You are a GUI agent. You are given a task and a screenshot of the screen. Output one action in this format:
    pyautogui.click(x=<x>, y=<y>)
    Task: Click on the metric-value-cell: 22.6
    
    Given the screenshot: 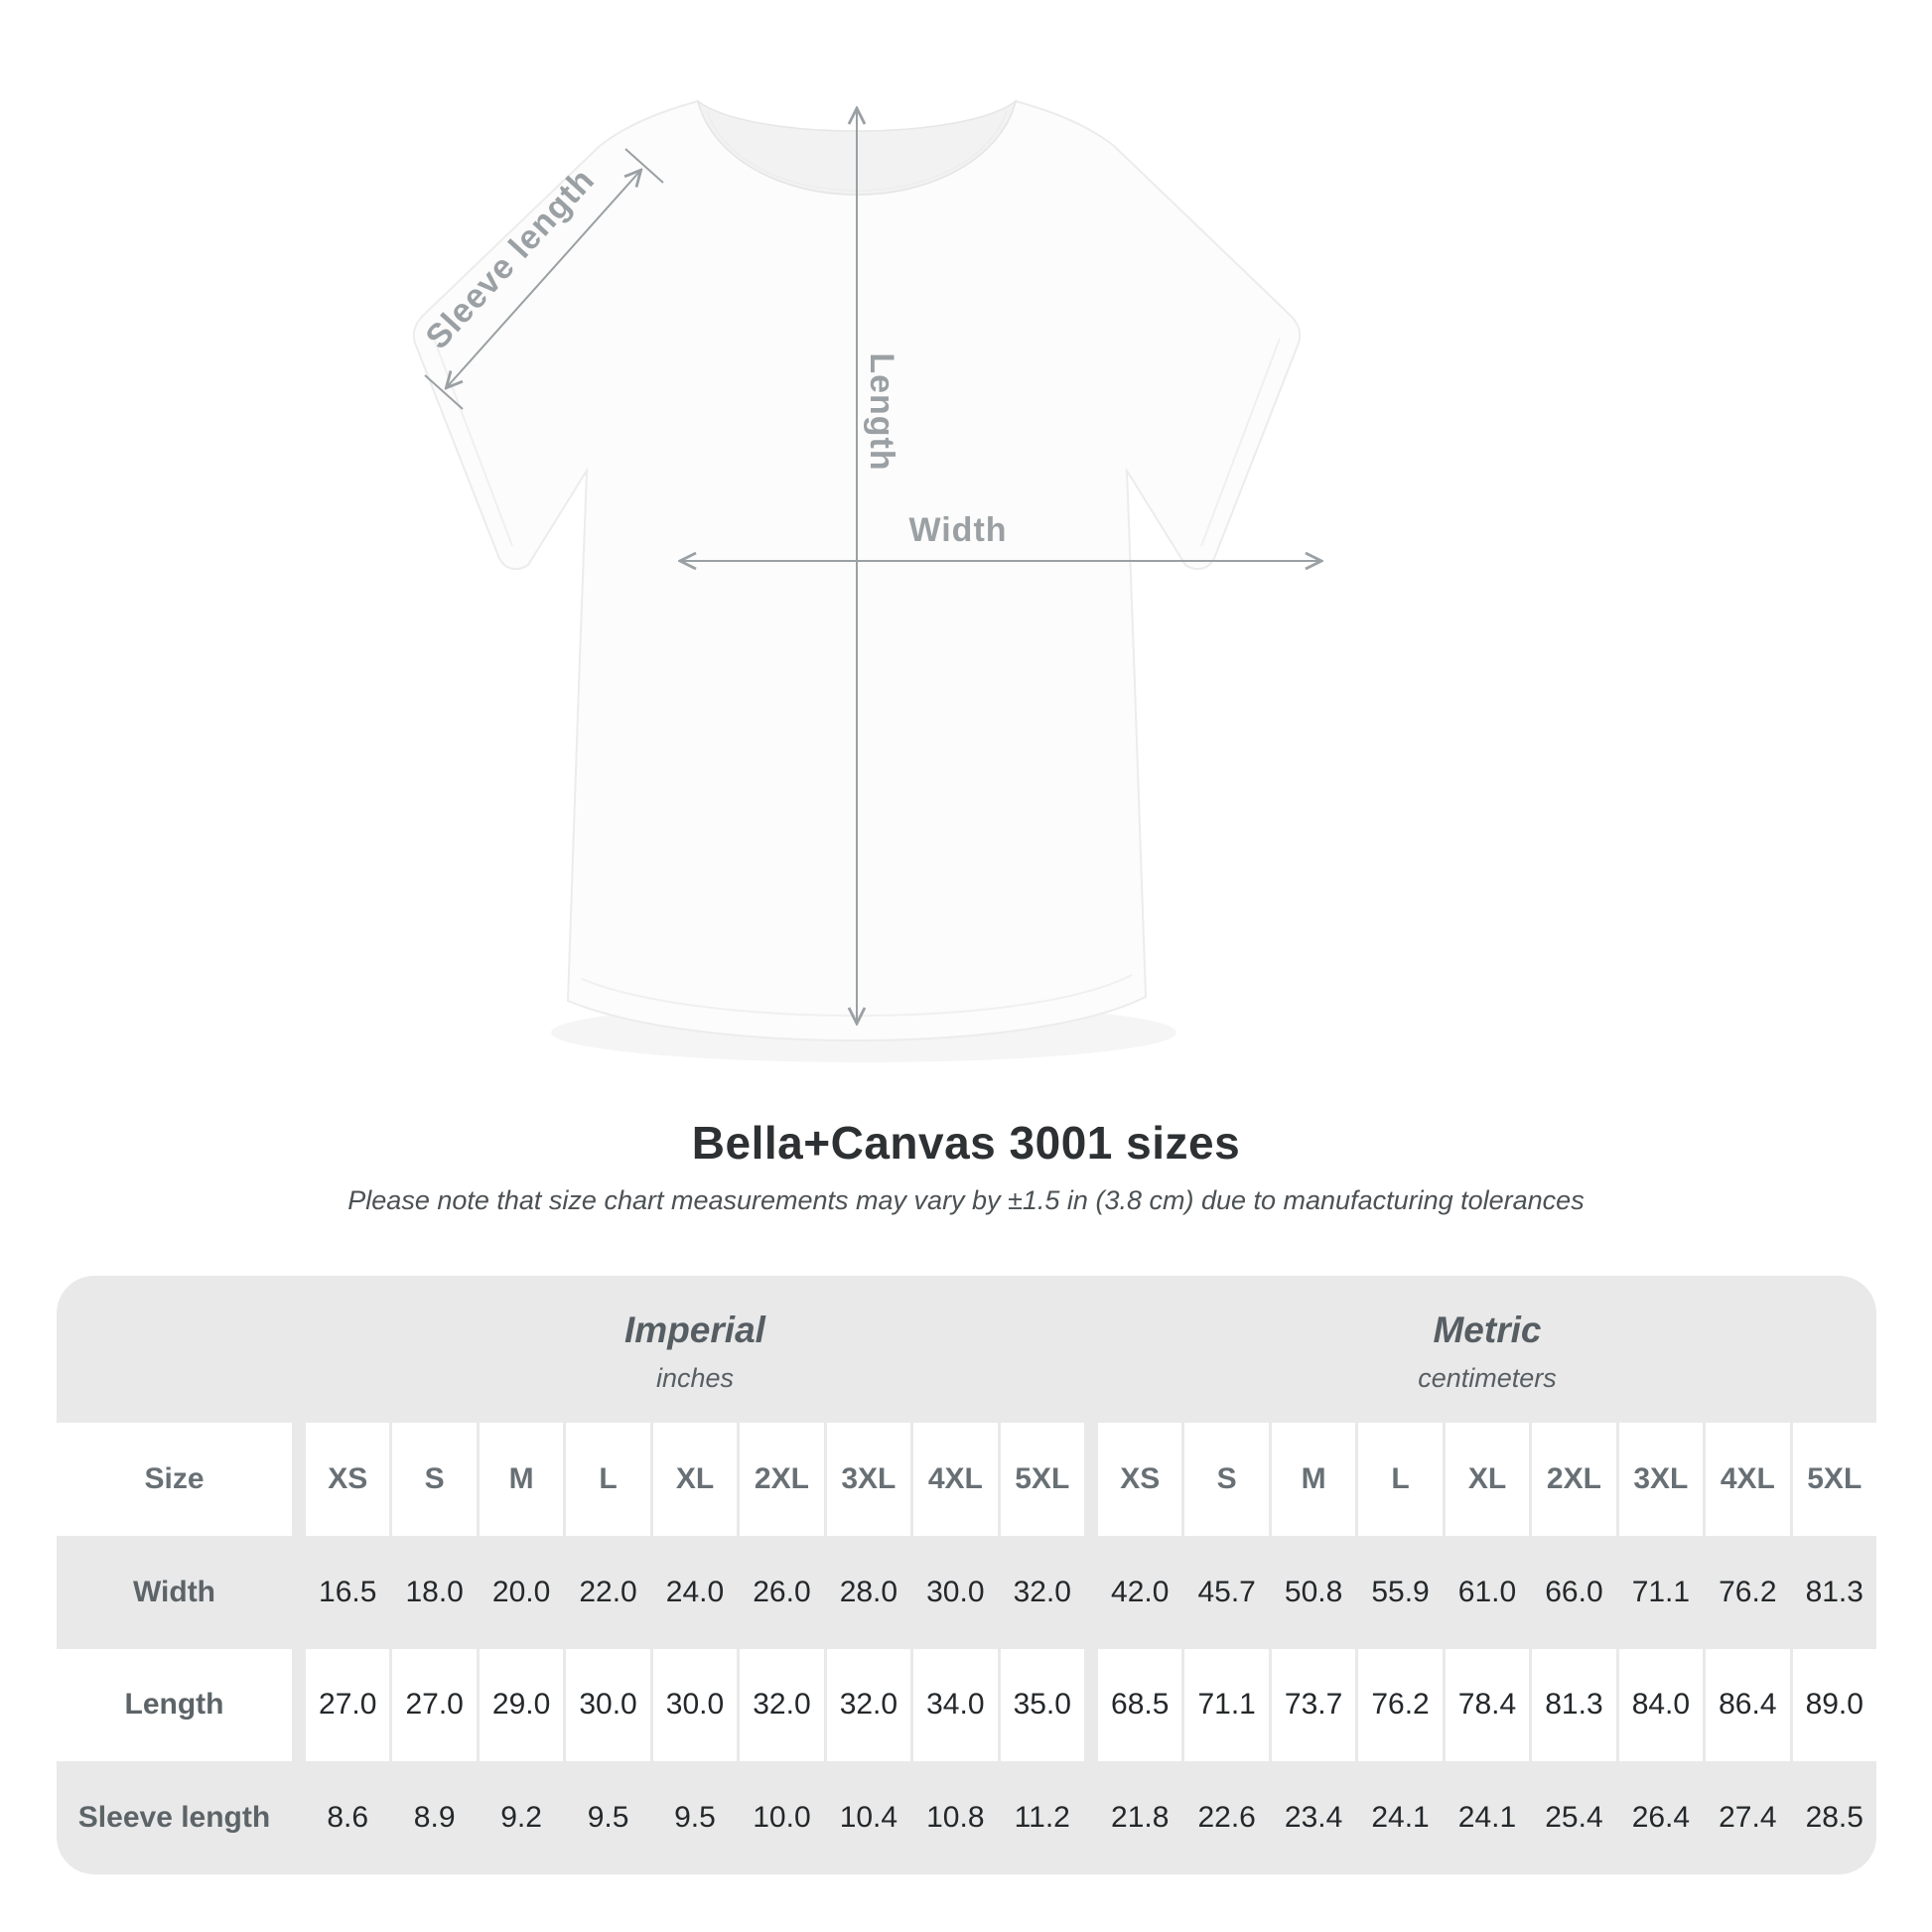 What is the action you would take?
    pyautogui.click(x=1226, y=1818)
    